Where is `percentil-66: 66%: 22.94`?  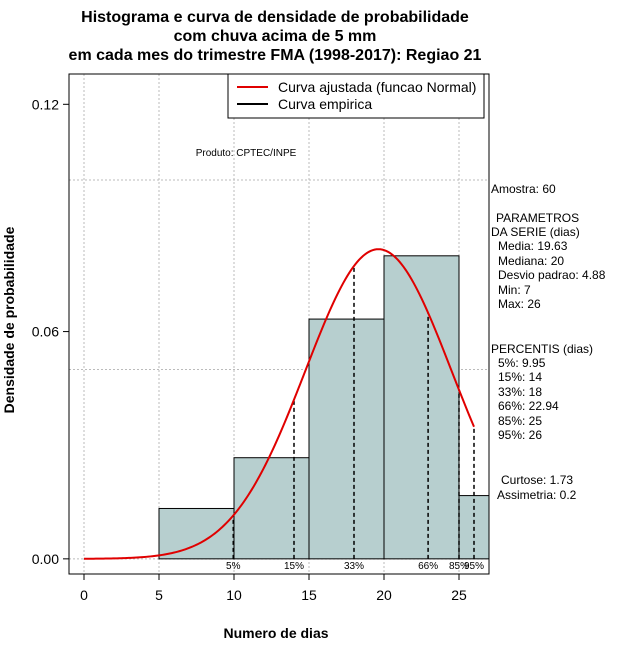
percentil-66: 66%: 22.94 is located at coordinates (528, 406).